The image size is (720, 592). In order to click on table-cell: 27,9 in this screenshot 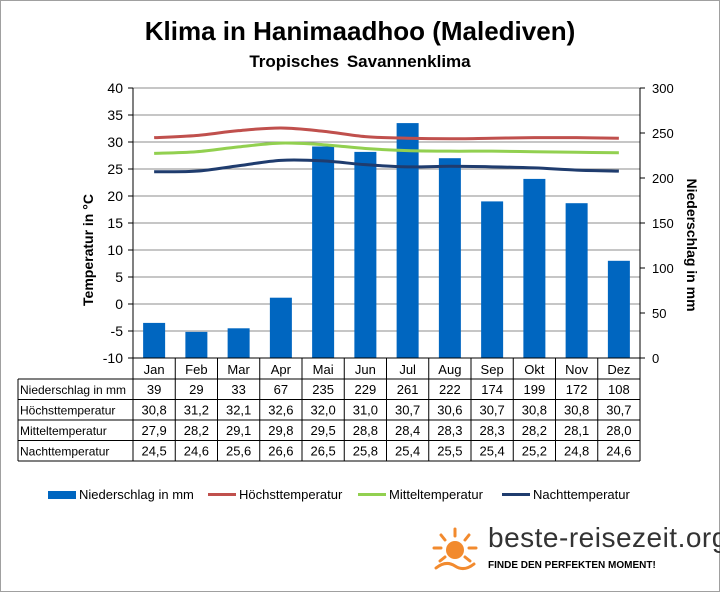, I will do `click(153, 430)`.